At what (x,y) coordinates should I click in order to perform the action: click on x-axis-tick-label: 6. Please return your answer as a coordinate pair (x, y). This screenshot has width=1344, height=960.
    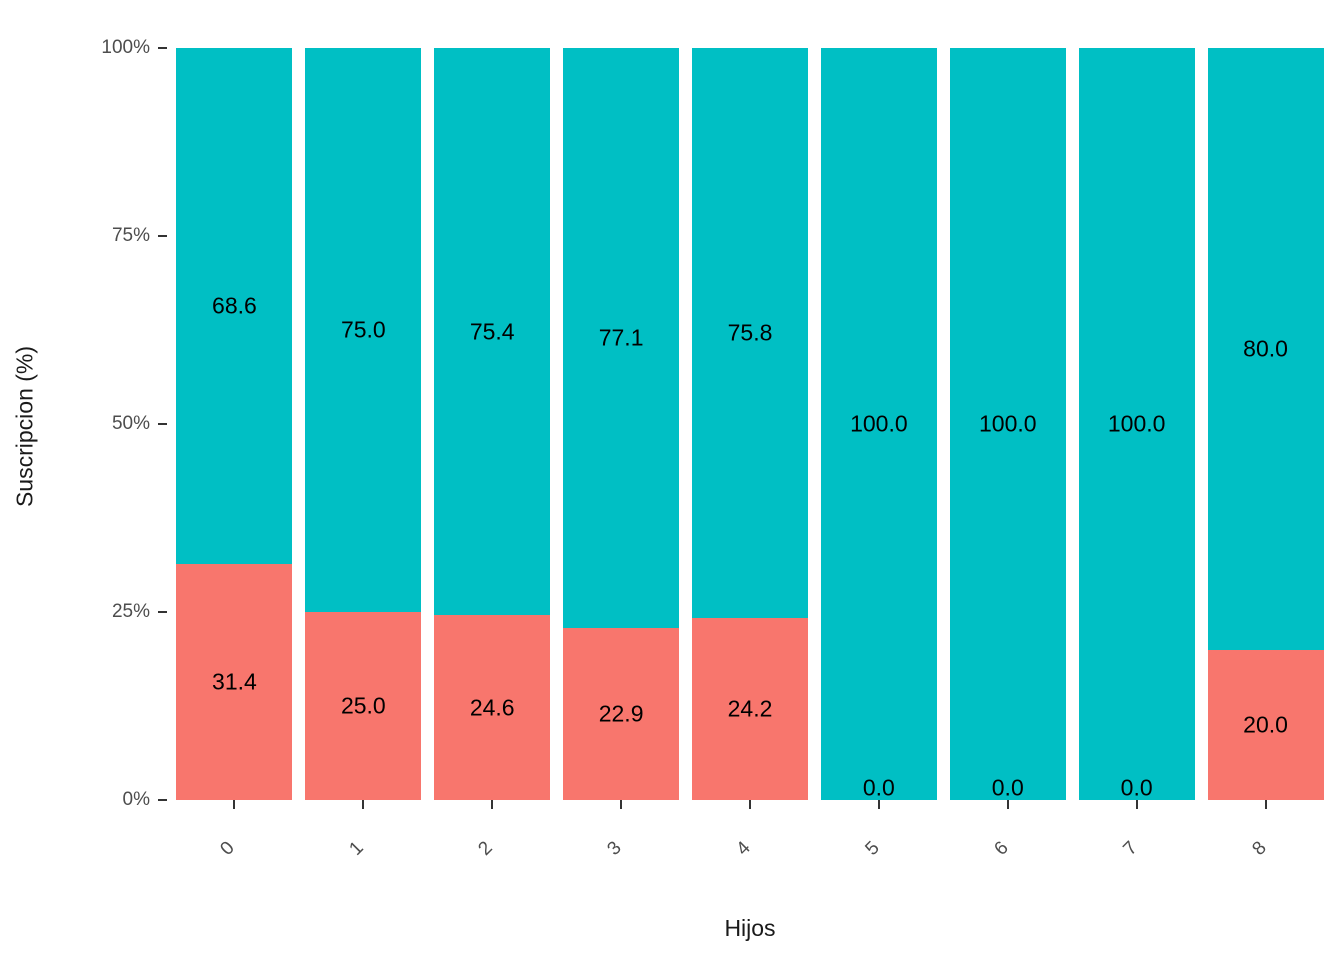
    Looking at the image, I should click on (1001, 848).